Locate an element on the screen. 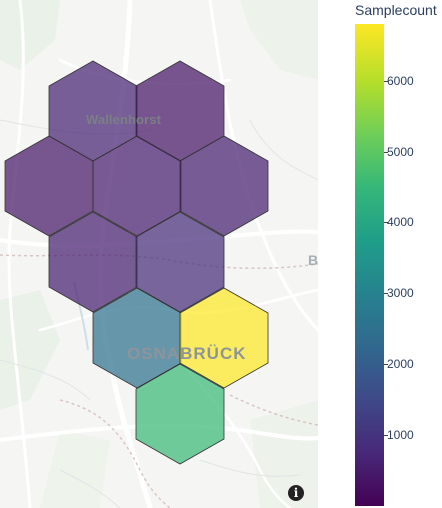 This screenshot has height=508, width=442. colorbar-tick-label: 3000 is located at coordinates (400, 293).